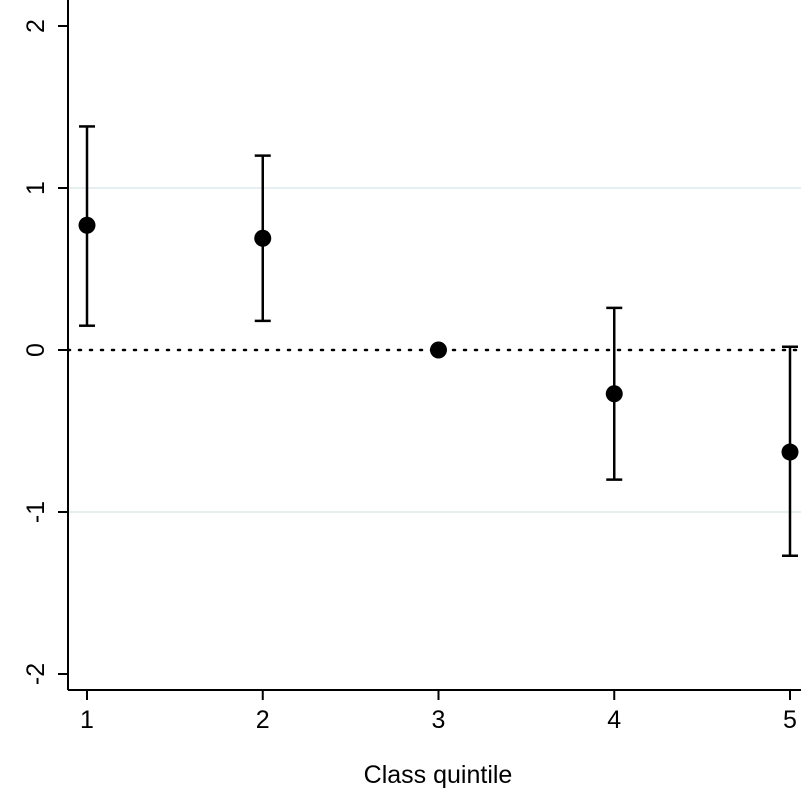 Image resolution: width=801 pixels, height=791 pixels. I want to click on x-tick-label: 1, so click(87, 720).